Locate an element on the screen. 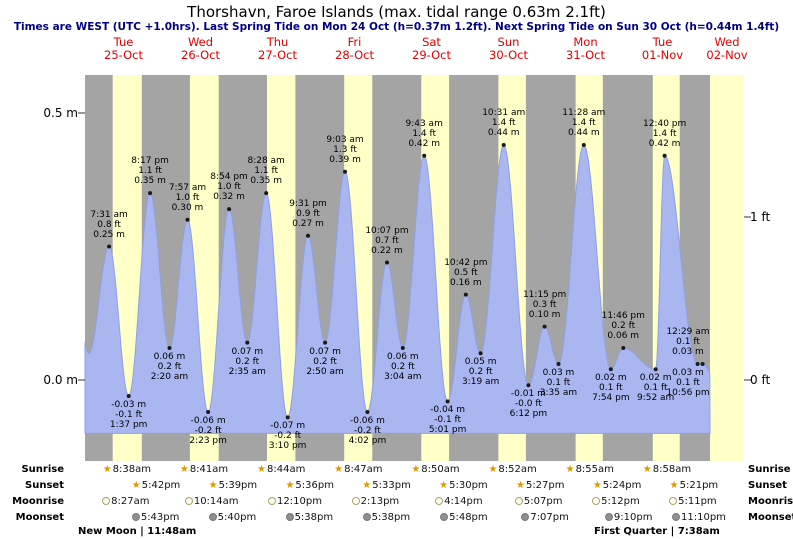 The image size is (793, 539). sunset-time-text: 5:30pm is located at coordinates (468, 485).